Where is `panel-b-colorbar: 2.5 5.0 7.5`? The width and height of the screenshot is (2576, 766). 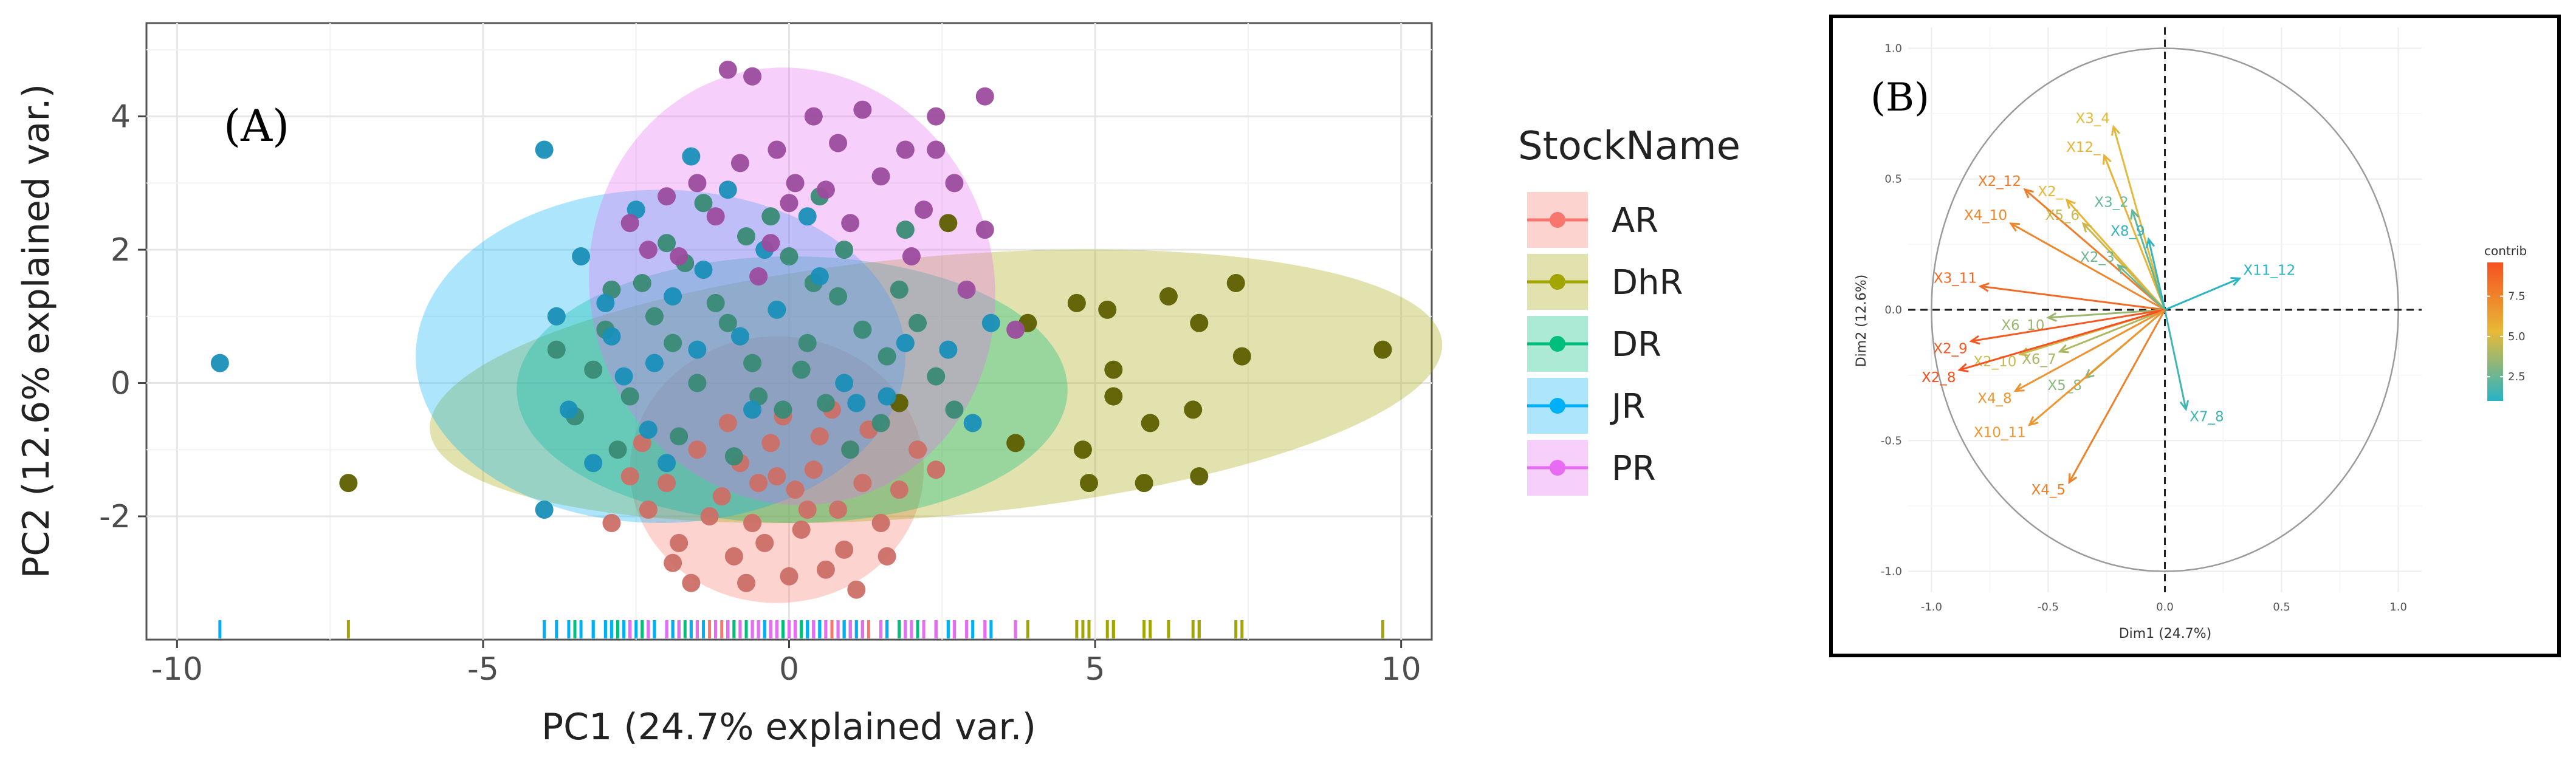 panel-b-colorbar: 2.5 5.0 7.5 is located at coordinates (2506, 331).